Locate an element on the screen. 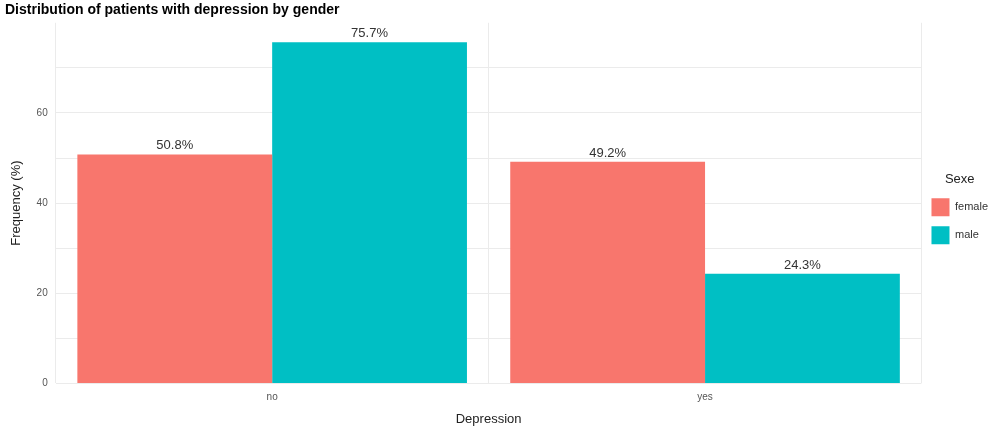  chart-title: Distribution of patients with depression by gender is located at coordinates (173, 9).